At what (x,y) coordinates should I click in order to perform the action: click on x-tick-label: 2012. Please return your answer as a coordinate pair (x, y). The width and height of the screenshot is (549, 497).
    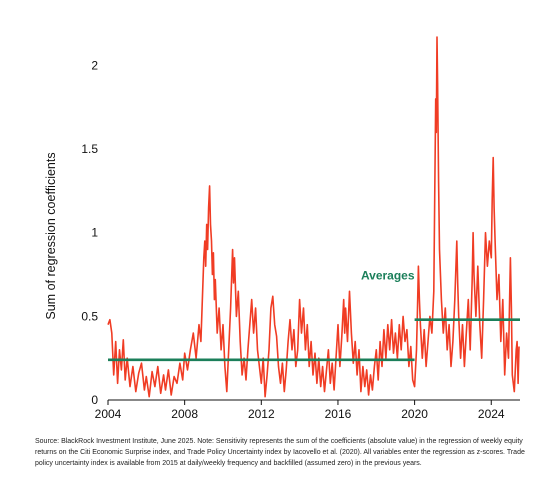
    Looking at the image, I should click on (261, 414).